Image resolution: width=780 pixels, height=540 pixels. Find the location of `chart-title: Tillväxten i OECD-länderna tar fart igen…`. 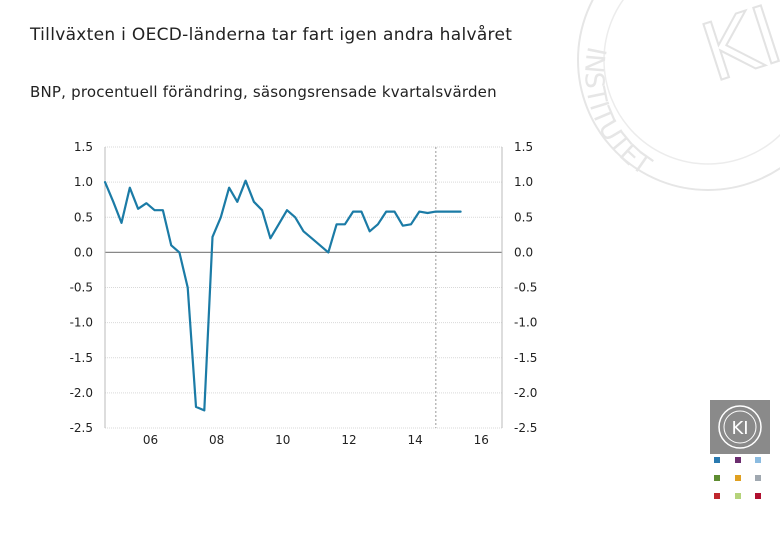

chart-title: Tillväxten i OECD-länderna tar fart igen… is located at coordinates (271, 35).